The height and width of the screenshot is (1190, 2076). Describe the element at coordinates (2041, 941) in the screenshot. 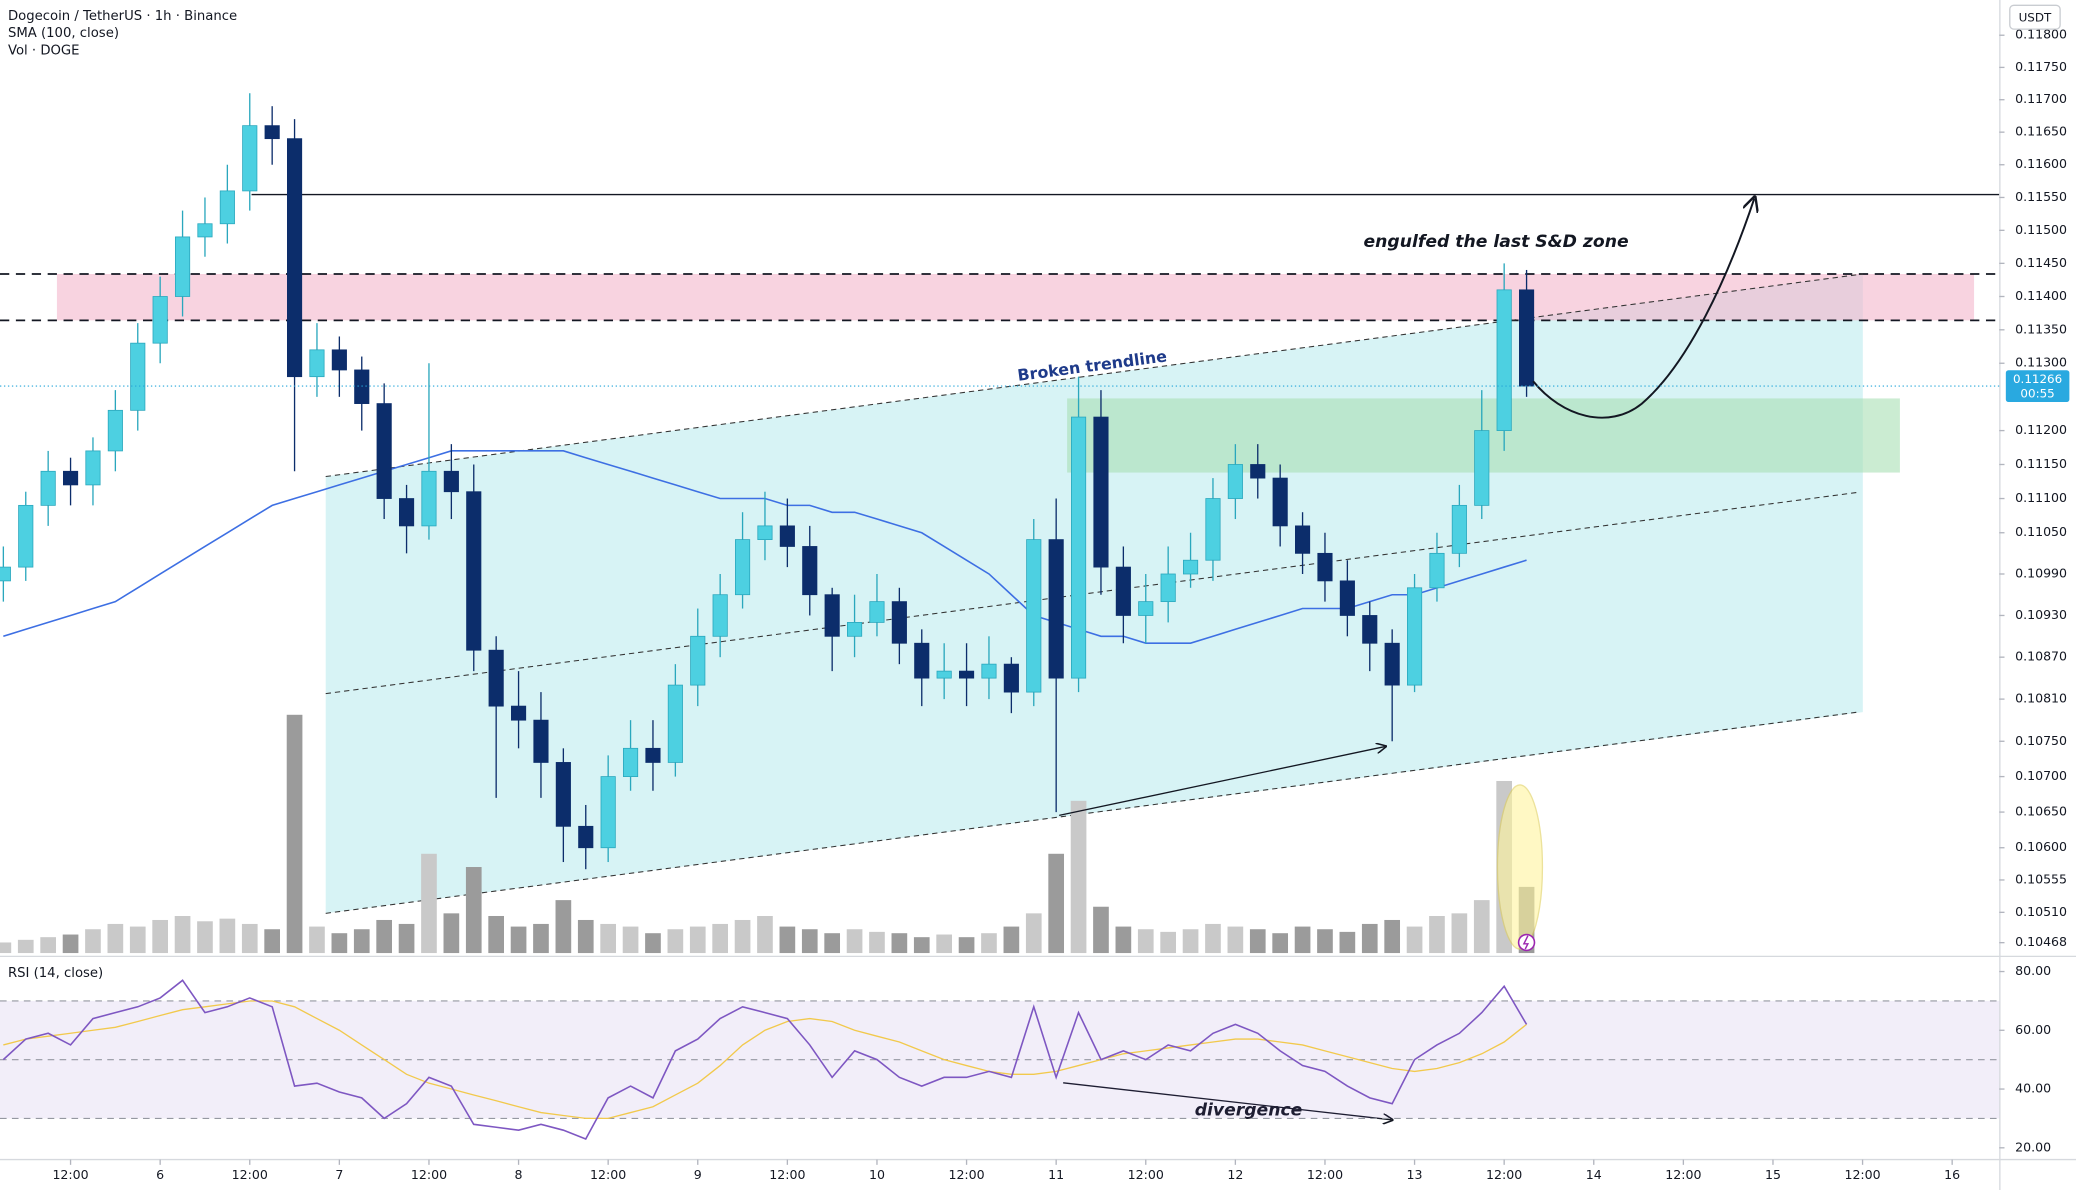

I see `y-tick-label: 0.10468` at that location.